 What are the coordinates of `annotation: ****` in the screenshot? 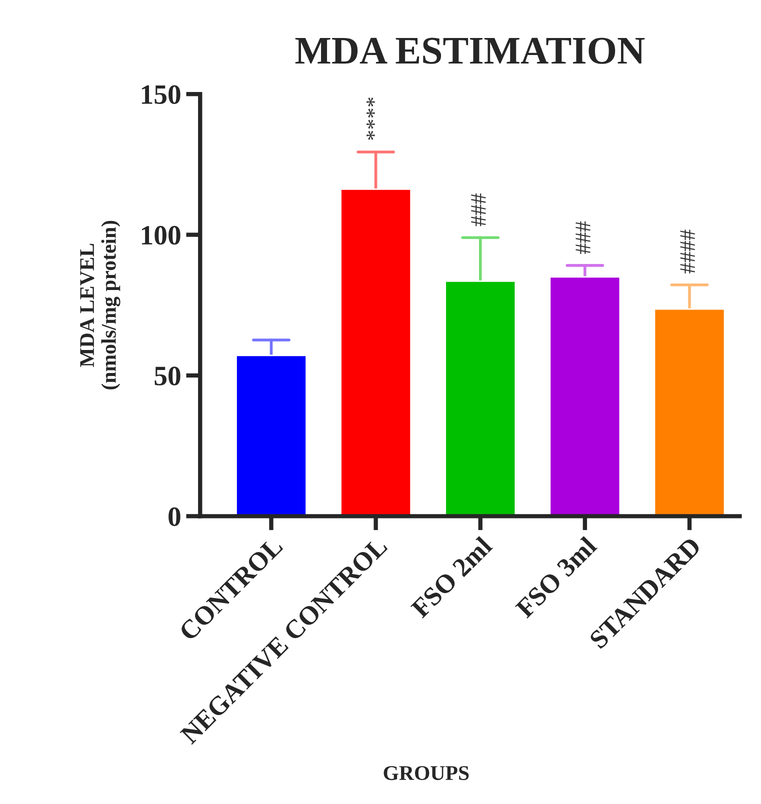 It's located at (370, 119).